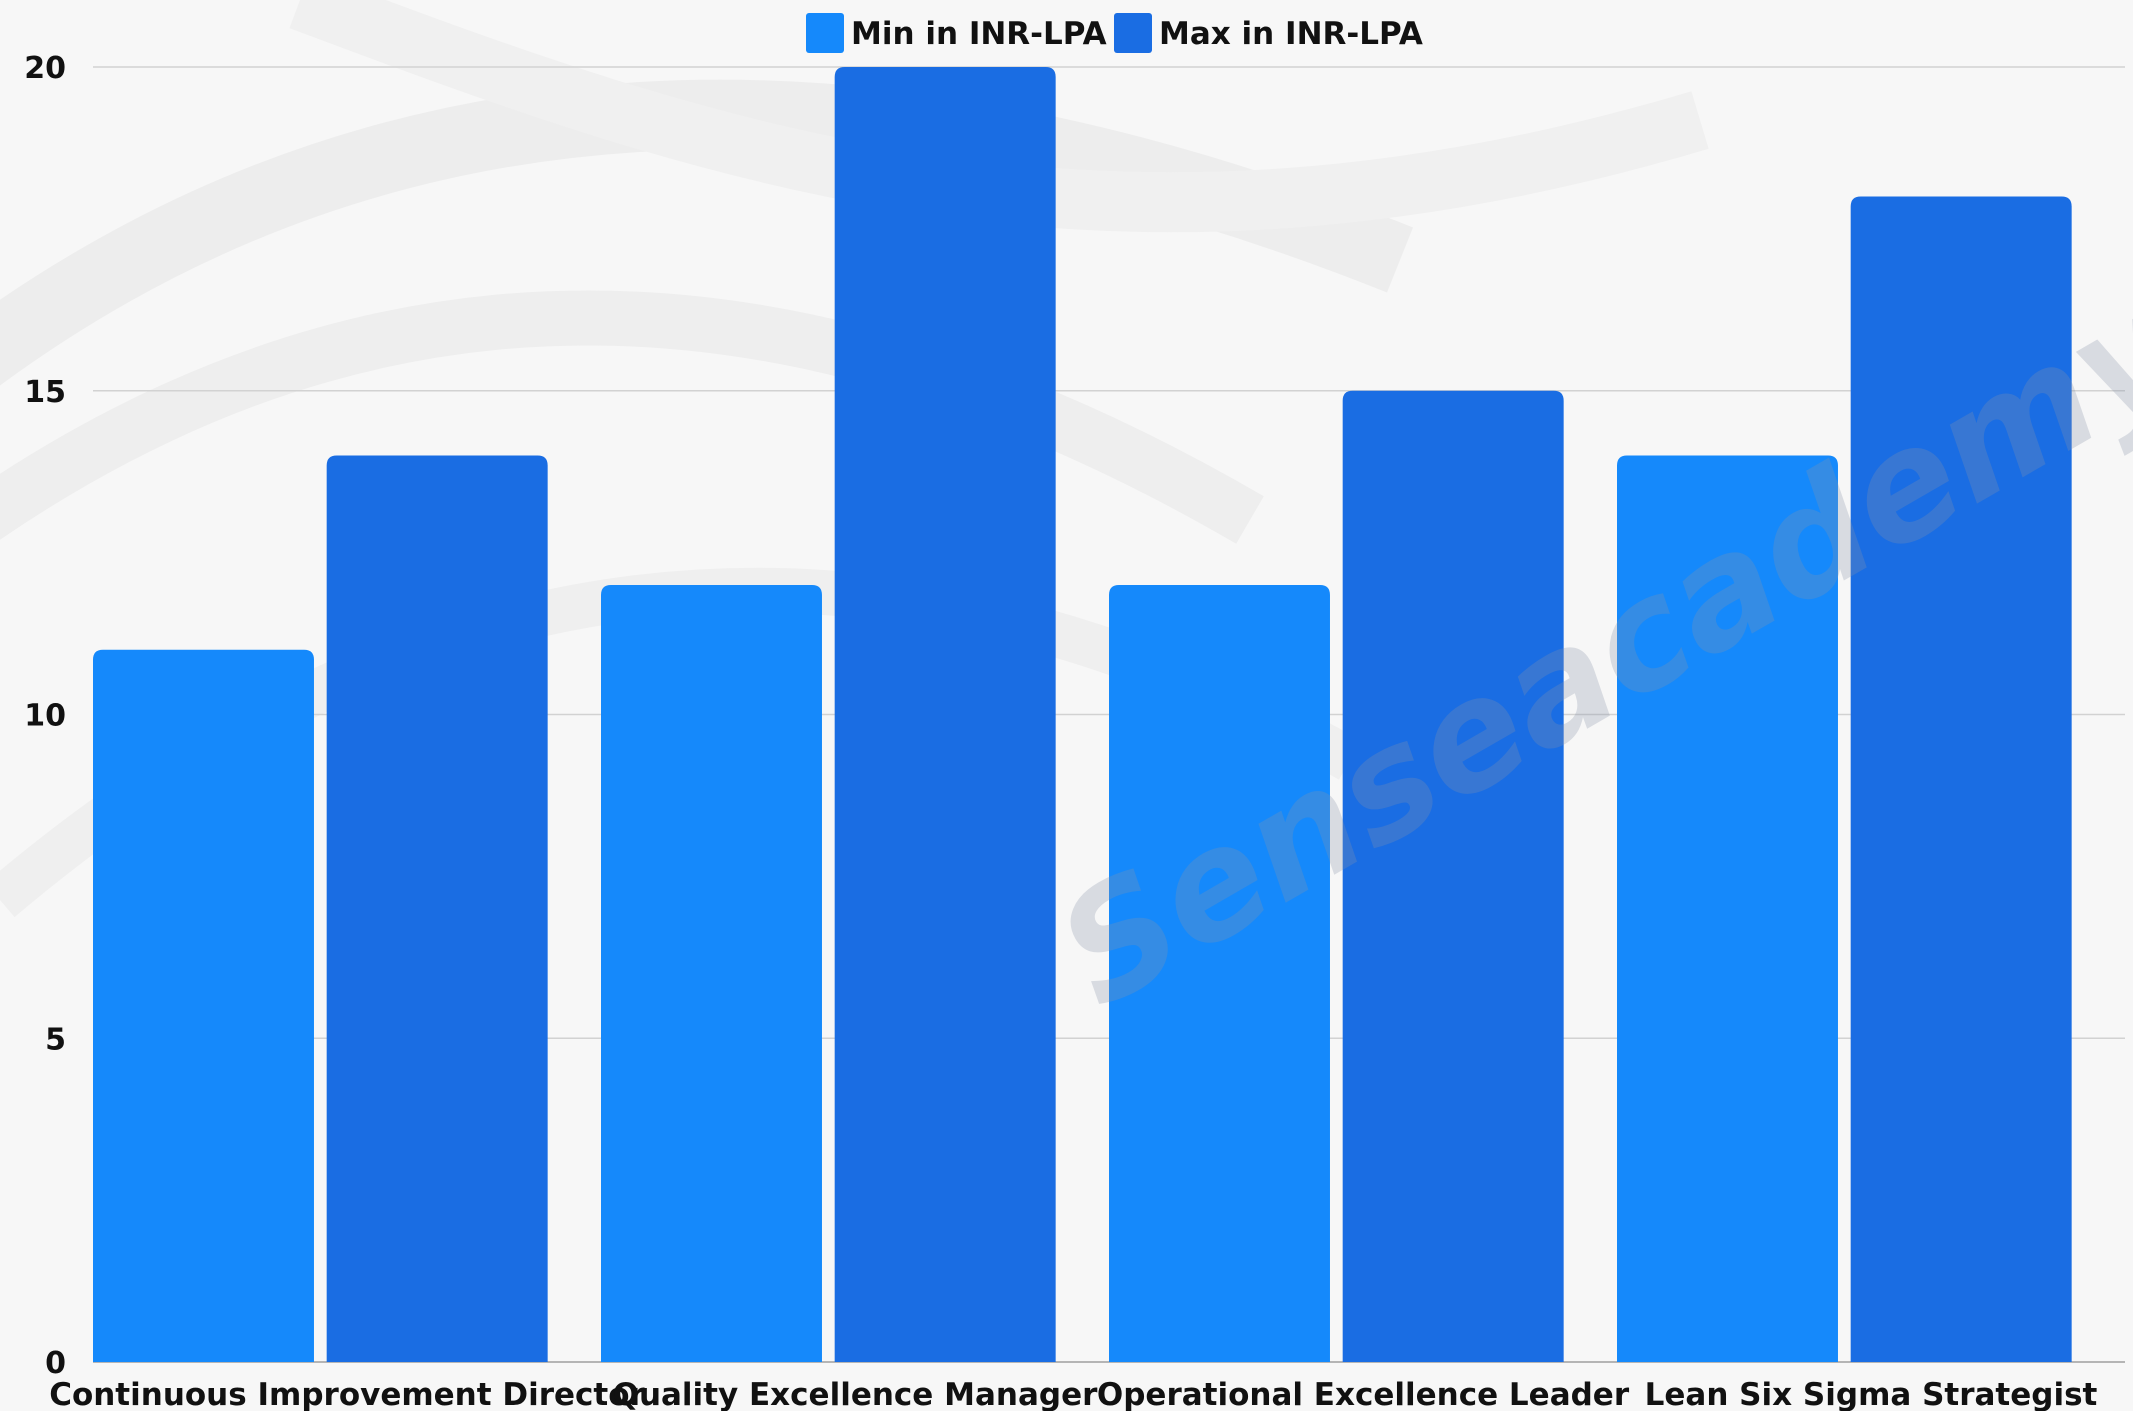  What do you see at coordinates (55, 1039) in the screenshot?
I see `y-tick-label: 5` at bounding box center [55, 1039].